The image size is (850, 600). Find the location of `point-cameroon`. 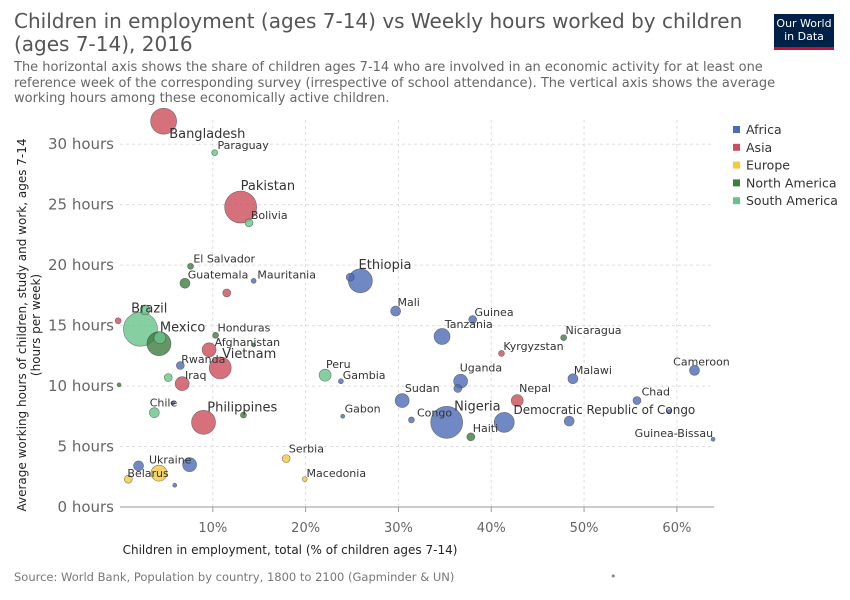

point-cameroon is located at coordinates (694, 370).